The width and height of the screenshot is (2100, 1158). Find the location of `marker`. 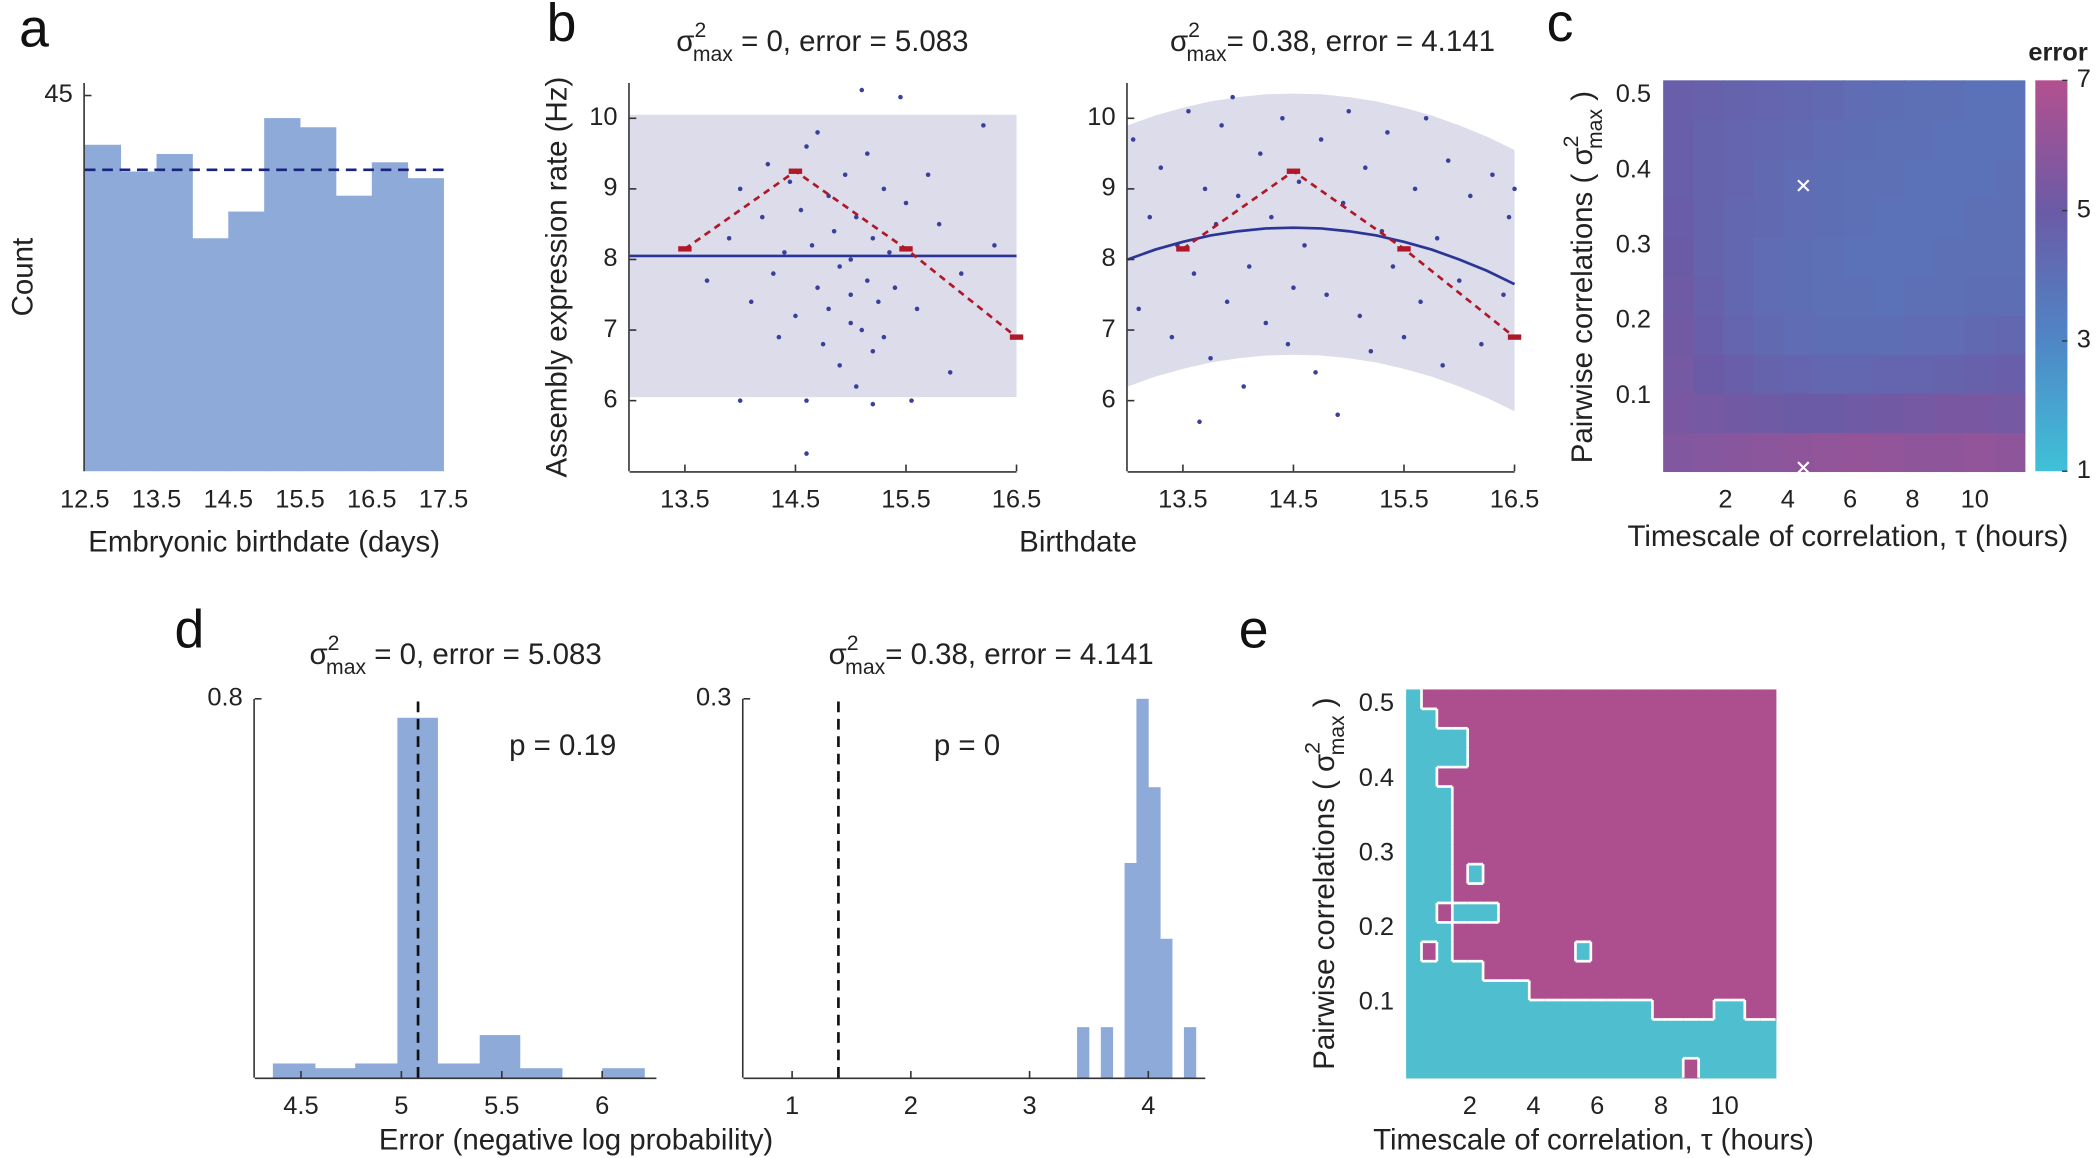

marker is located at coordinates (1803, 467).